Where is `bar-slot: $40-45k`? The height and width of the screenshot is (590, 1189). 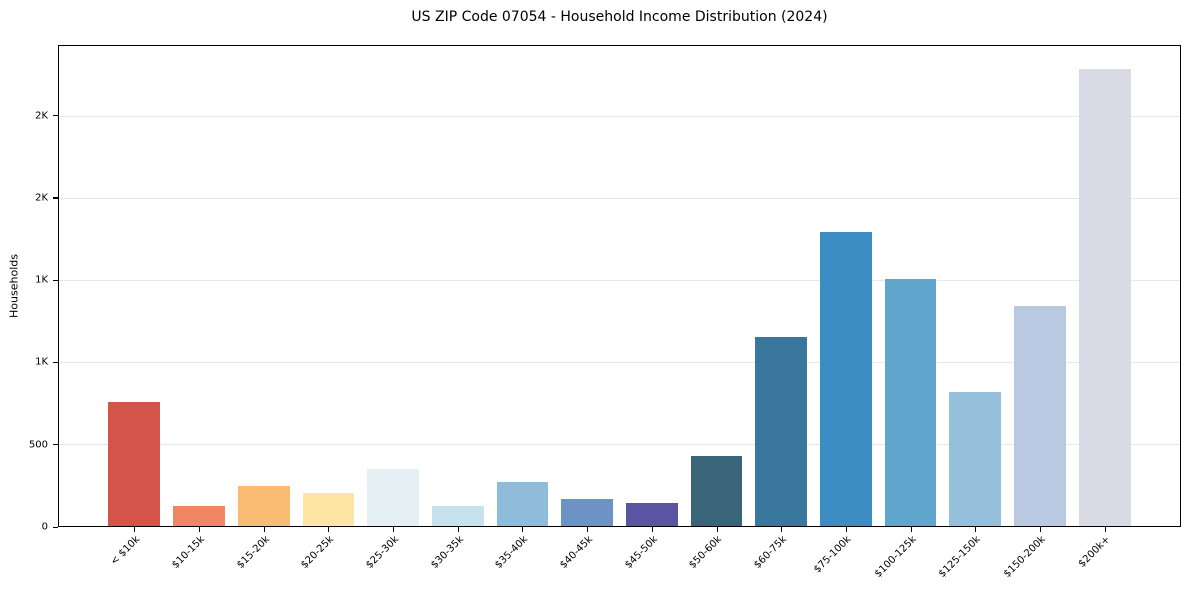 bar-slot: $40-45k is located at coordinates (587, 308).